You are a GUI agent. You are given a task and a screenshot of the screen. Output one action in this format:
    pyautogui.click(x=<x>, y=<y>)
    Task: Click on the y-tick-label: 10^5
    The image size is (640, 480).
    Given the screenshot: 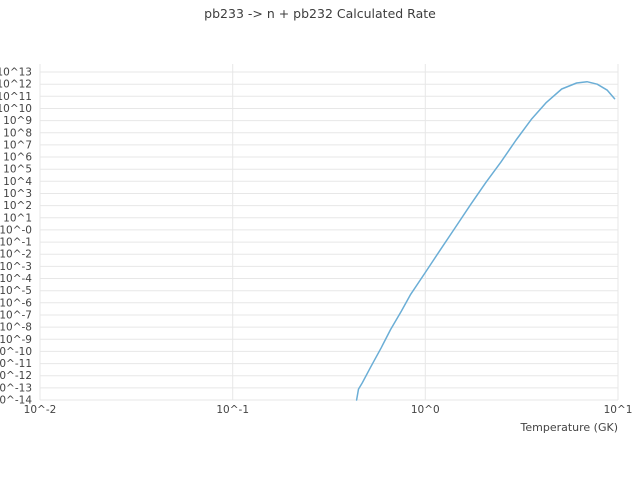 What is the action you would take?
    pyautogui.click(x=17, y=170)
    